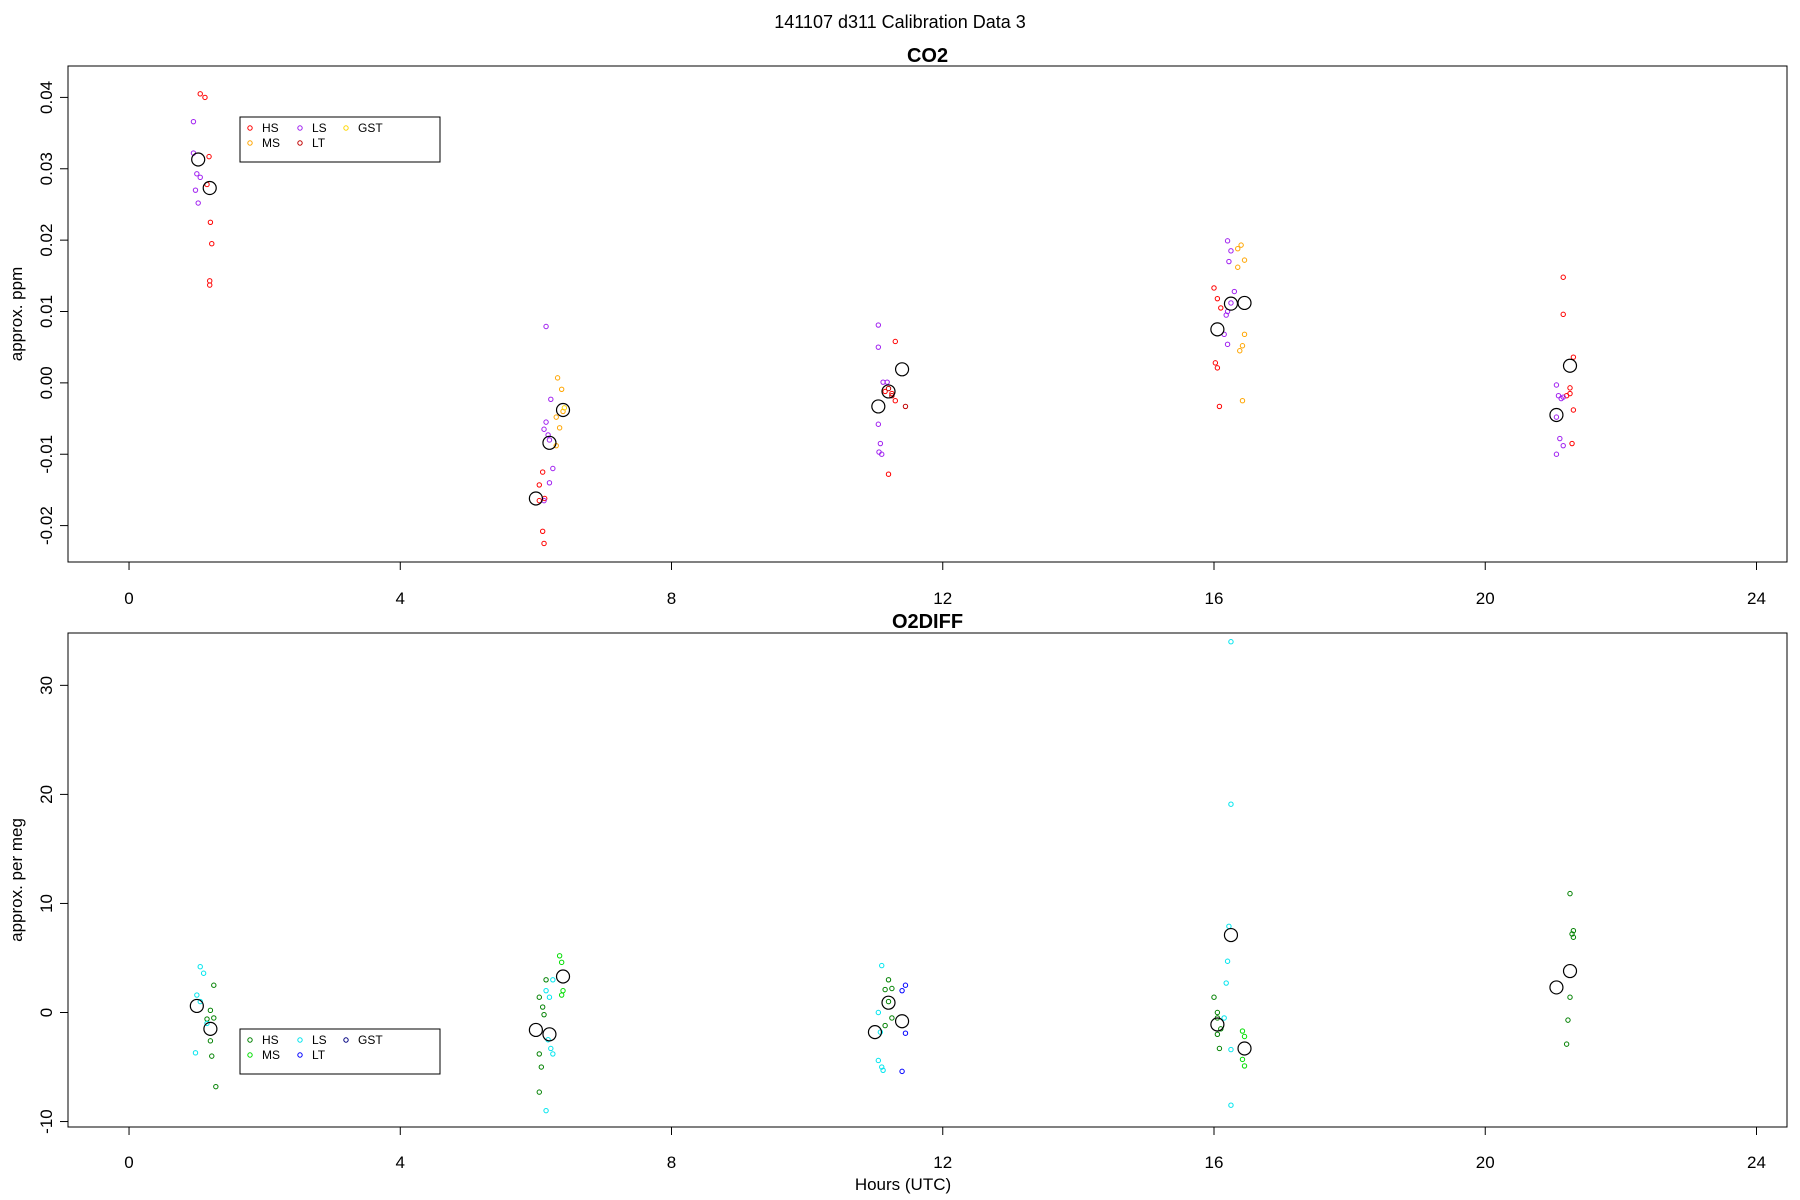  What do you see at coordinates (340, 1051) in the screenshot?
I see `o2diff-legend-box` at bounding box center [340, 1051].